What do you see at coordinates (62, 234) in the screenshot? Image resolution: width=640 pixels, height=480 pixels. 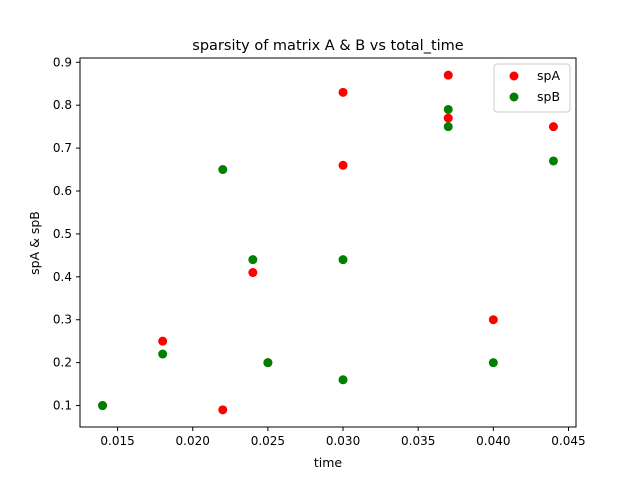 I see `y-tick-label: 0.5` at bounding box center [62, 234].